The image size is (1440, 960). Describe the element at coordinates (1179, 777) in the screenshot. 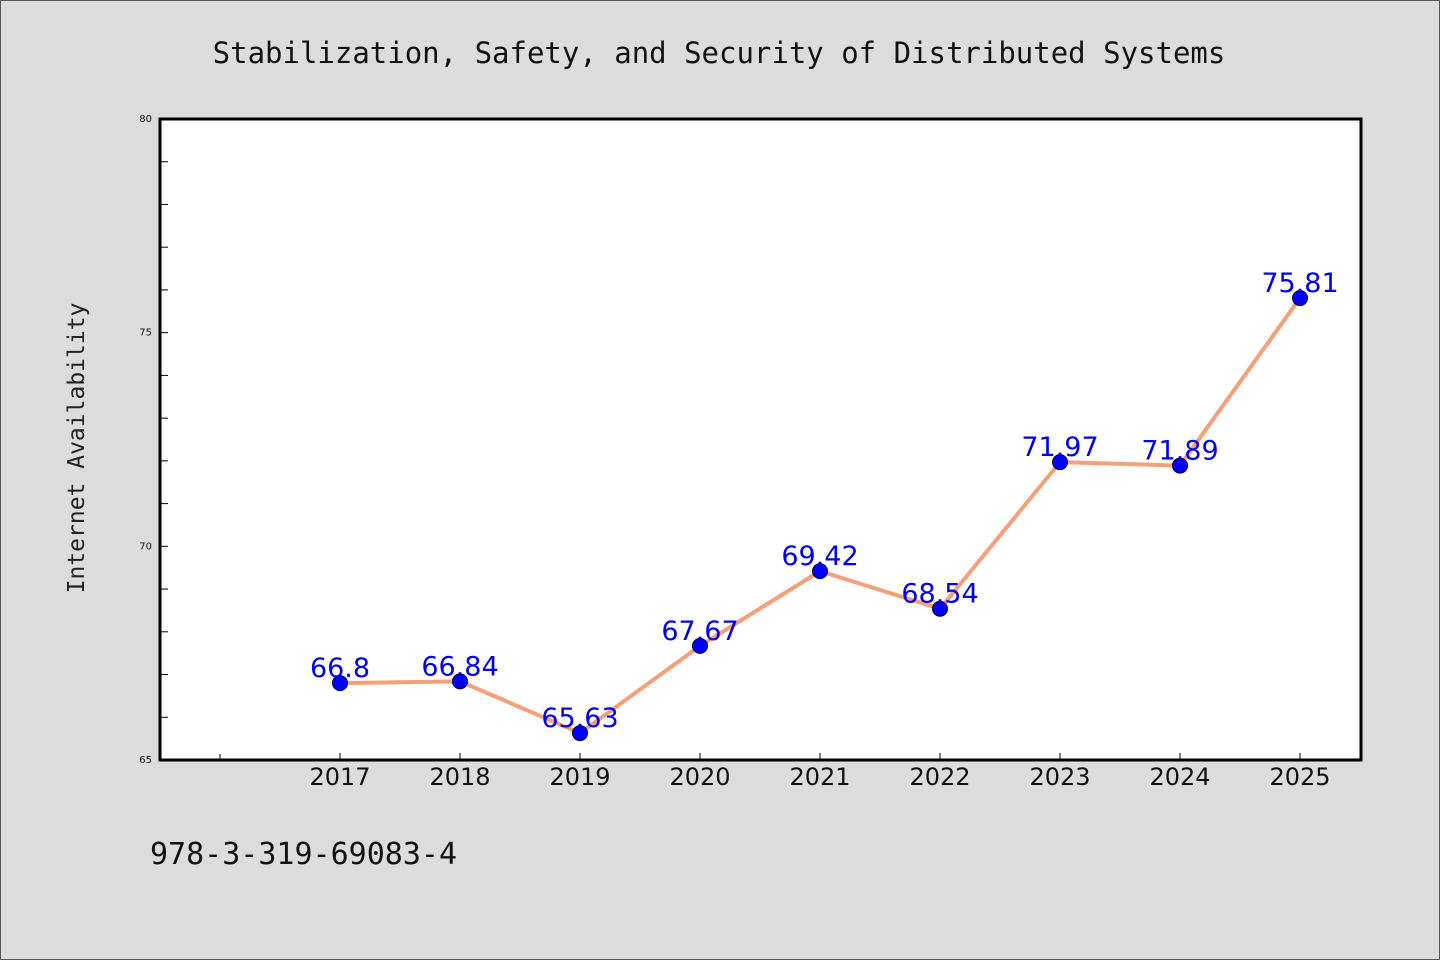

I see `x-tick-label: 2024` at that location.